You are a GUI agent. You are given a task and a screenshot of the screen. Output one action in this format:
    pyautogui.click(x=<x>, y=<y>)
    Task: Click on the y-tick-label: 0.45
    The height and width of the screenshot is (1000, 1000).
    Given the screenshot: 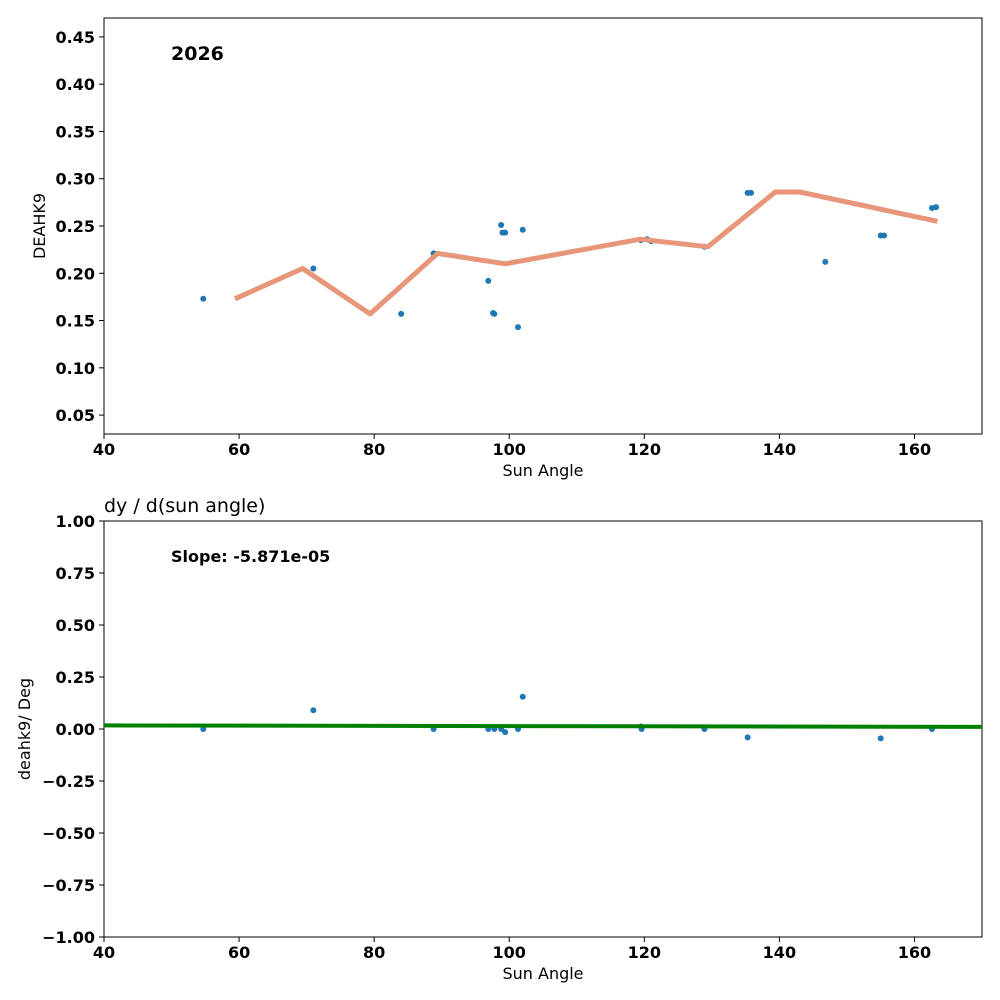 What is the action you would take?
    pyautogui.click(x=75, y=37)
    